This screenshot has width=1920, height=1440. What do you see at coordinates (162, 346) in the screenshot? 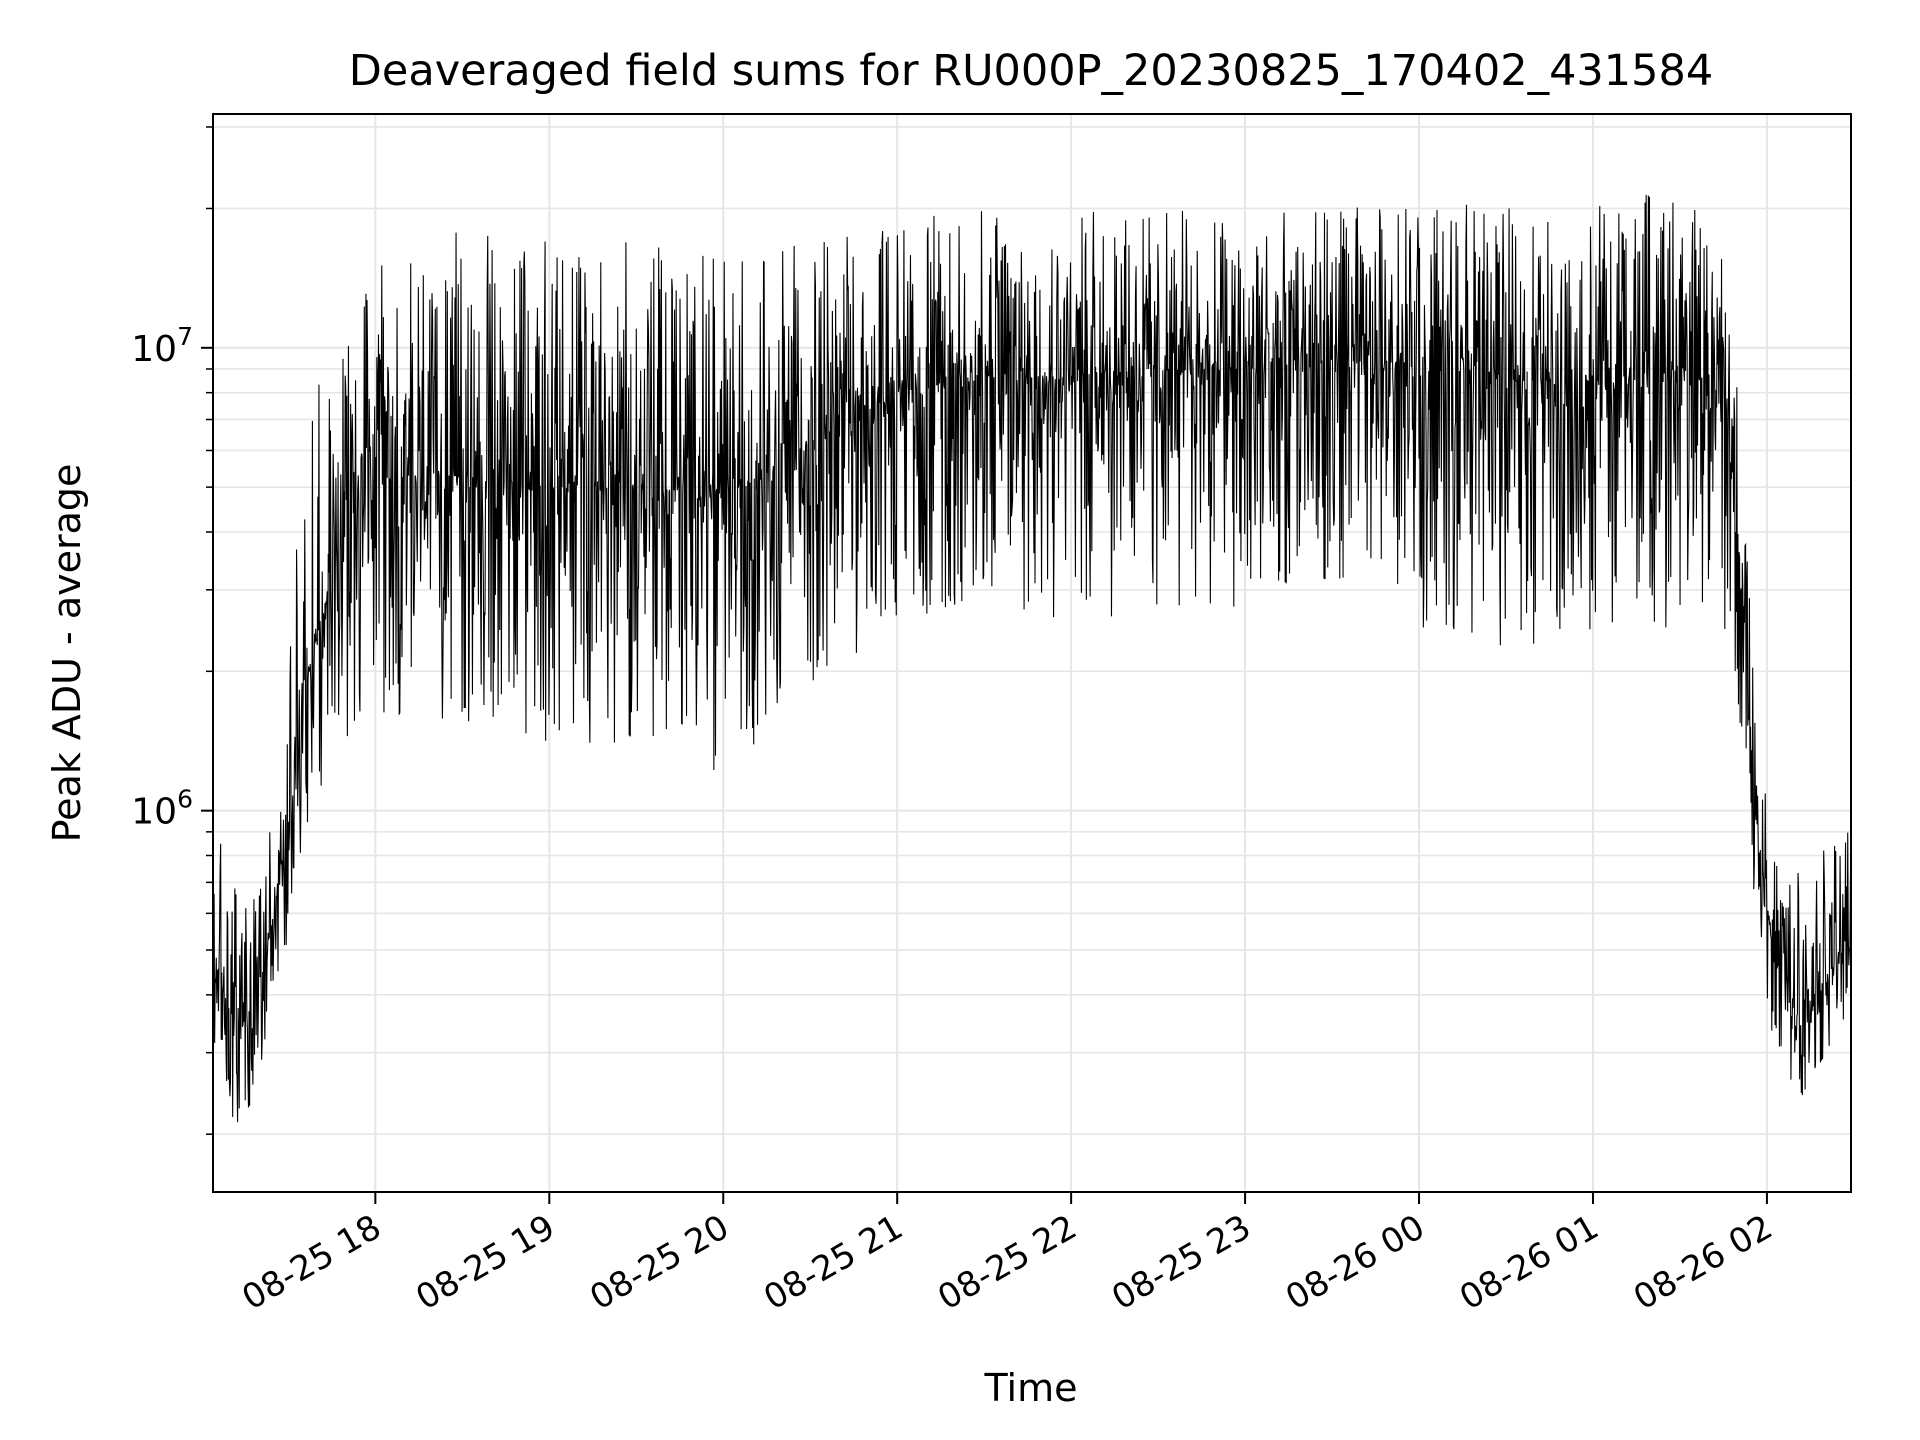
I see `y-tick-label: 10⁷` at bounding box center [162, 346].